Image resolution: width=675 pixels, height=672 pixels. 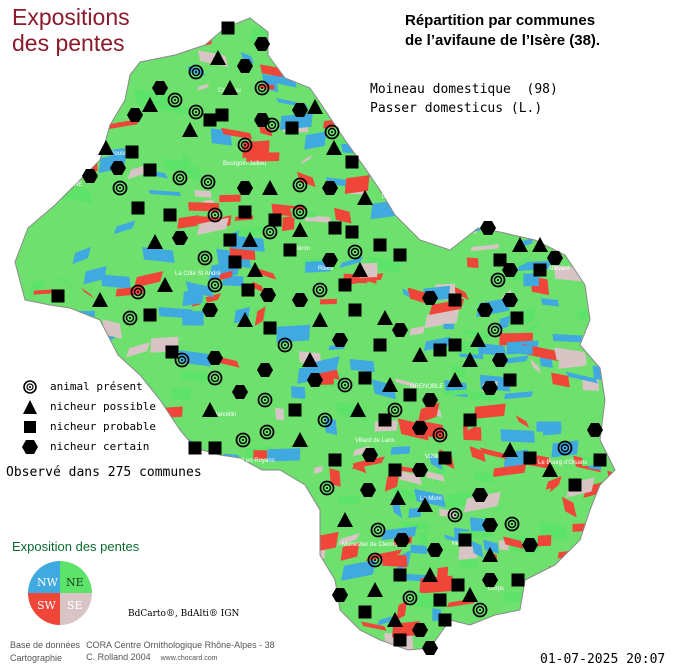 I want to click on place-label: Roussillon, so click(x=124, y=154).